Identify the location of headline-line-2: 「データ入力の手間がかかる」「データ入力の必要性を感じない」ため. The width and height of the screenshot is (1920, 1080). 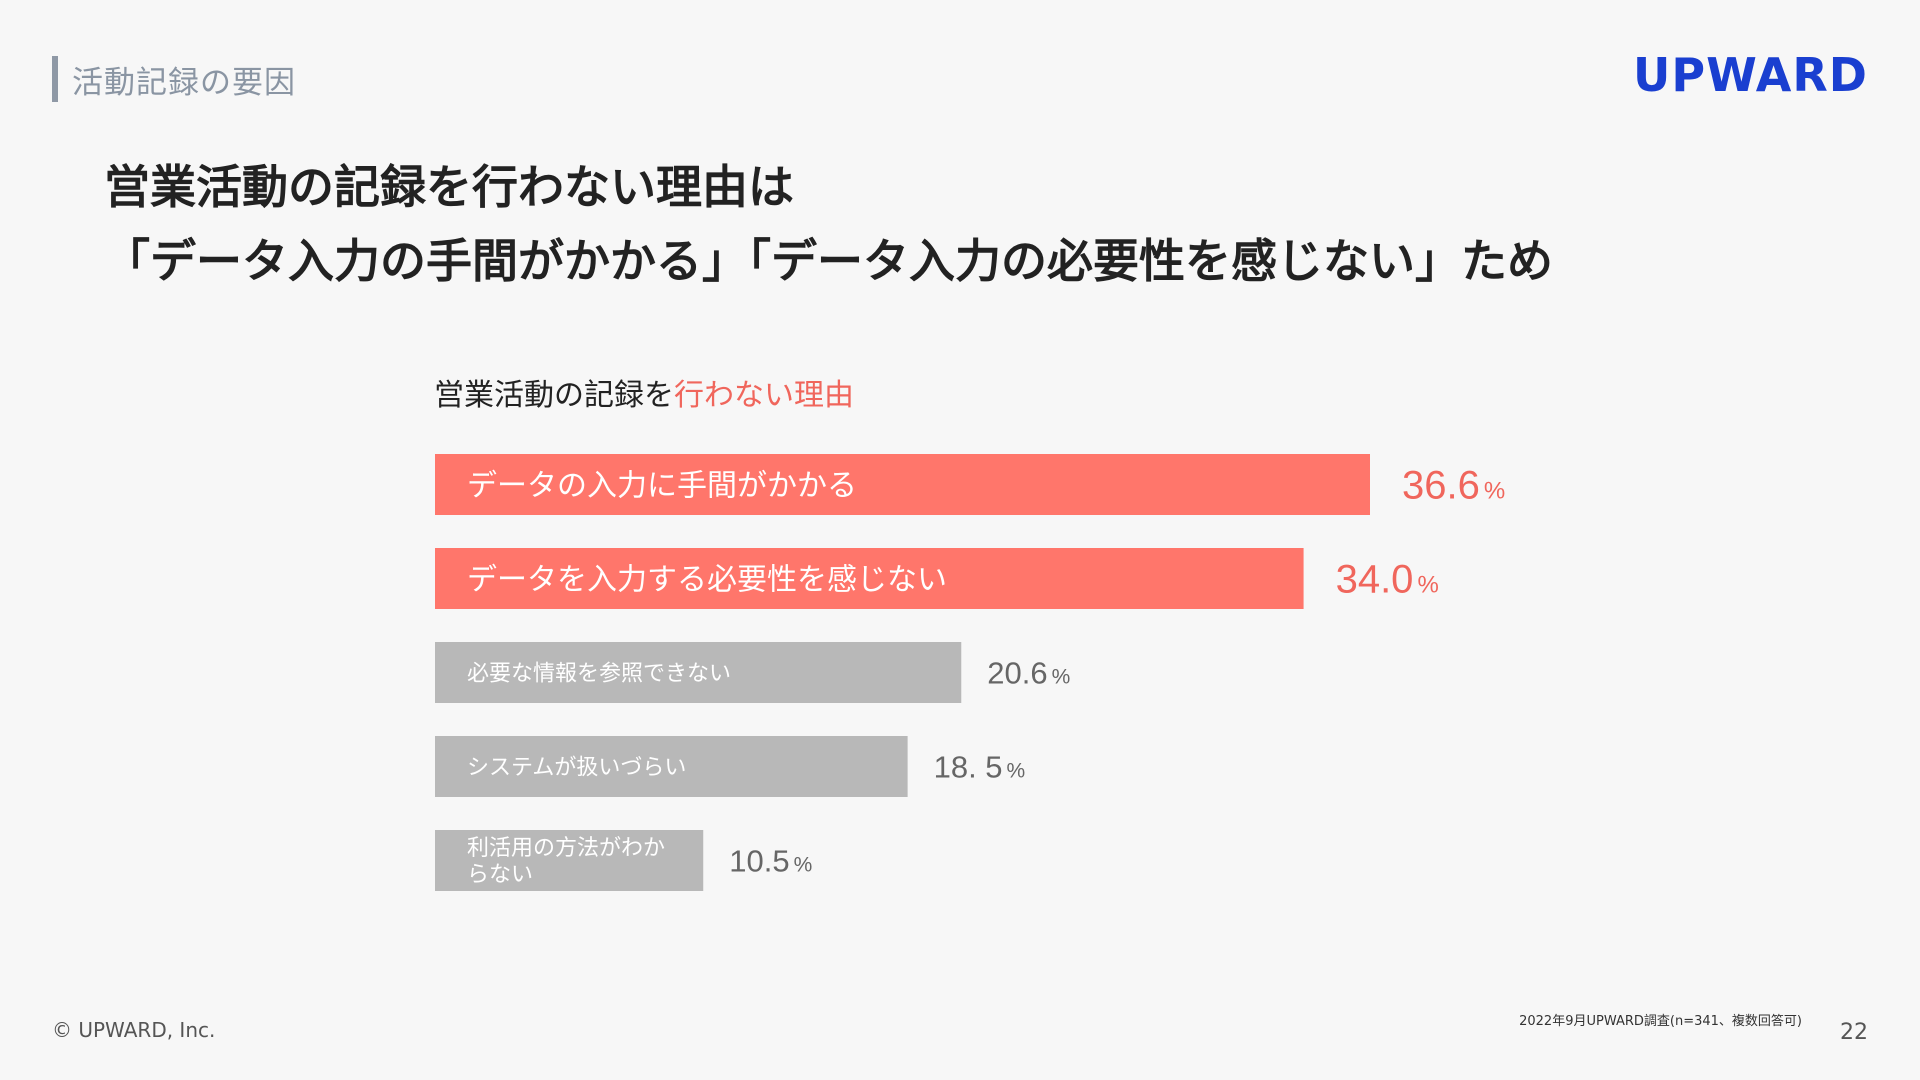
(828, 261).